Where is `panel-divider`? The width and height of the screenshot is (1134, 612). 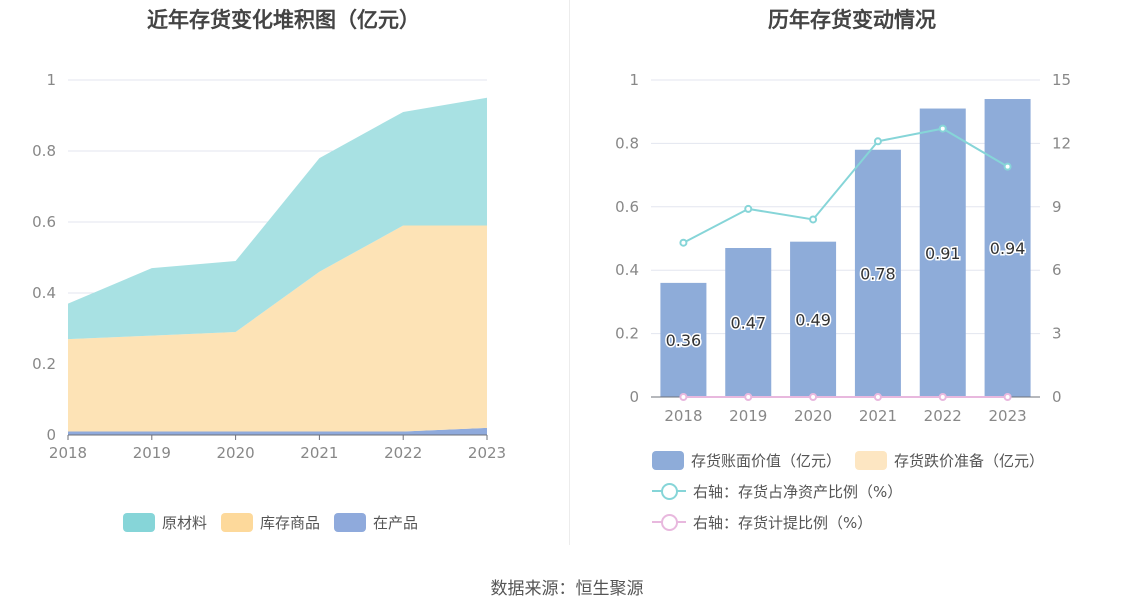
panel-divider is located at coordinates (569, 272).